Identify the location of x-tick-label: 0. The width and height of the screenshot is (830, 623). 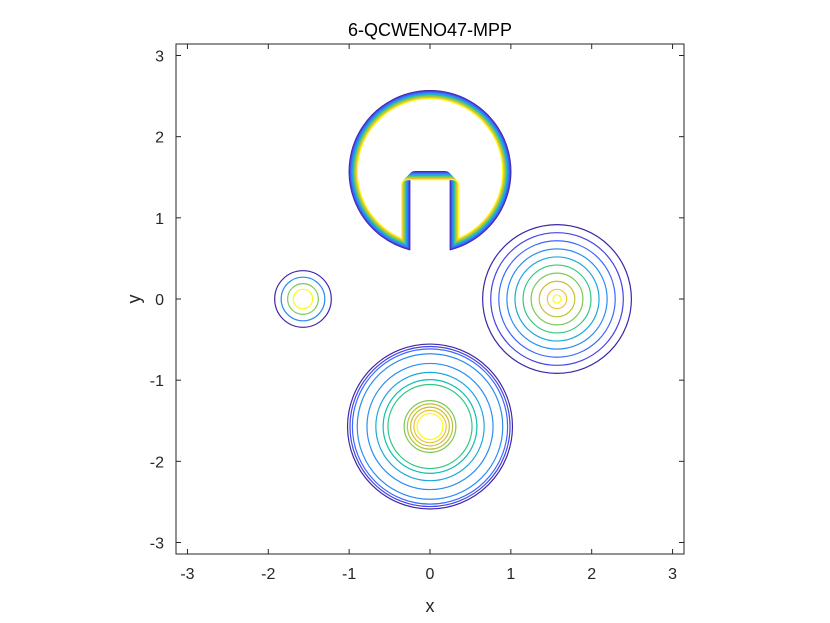
(430, 574).